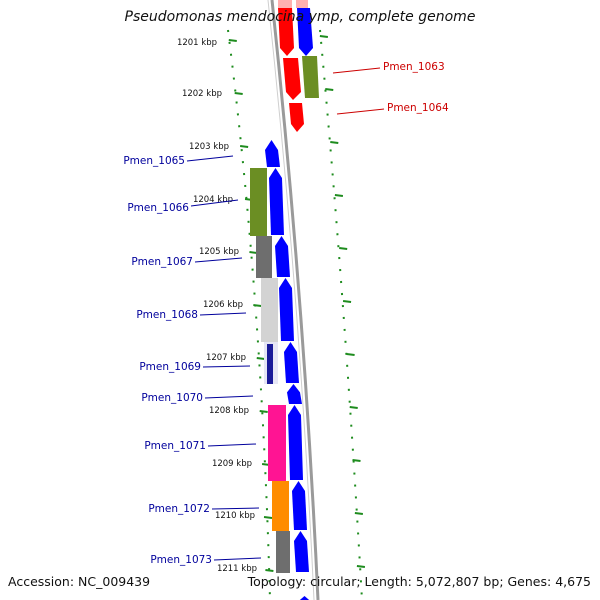 The image size is (600, 600). What do you see at coordinates (235, 516) in the screenshot?
I see `kbp-label: 1210 kbp` at bounding box center [235, 516].